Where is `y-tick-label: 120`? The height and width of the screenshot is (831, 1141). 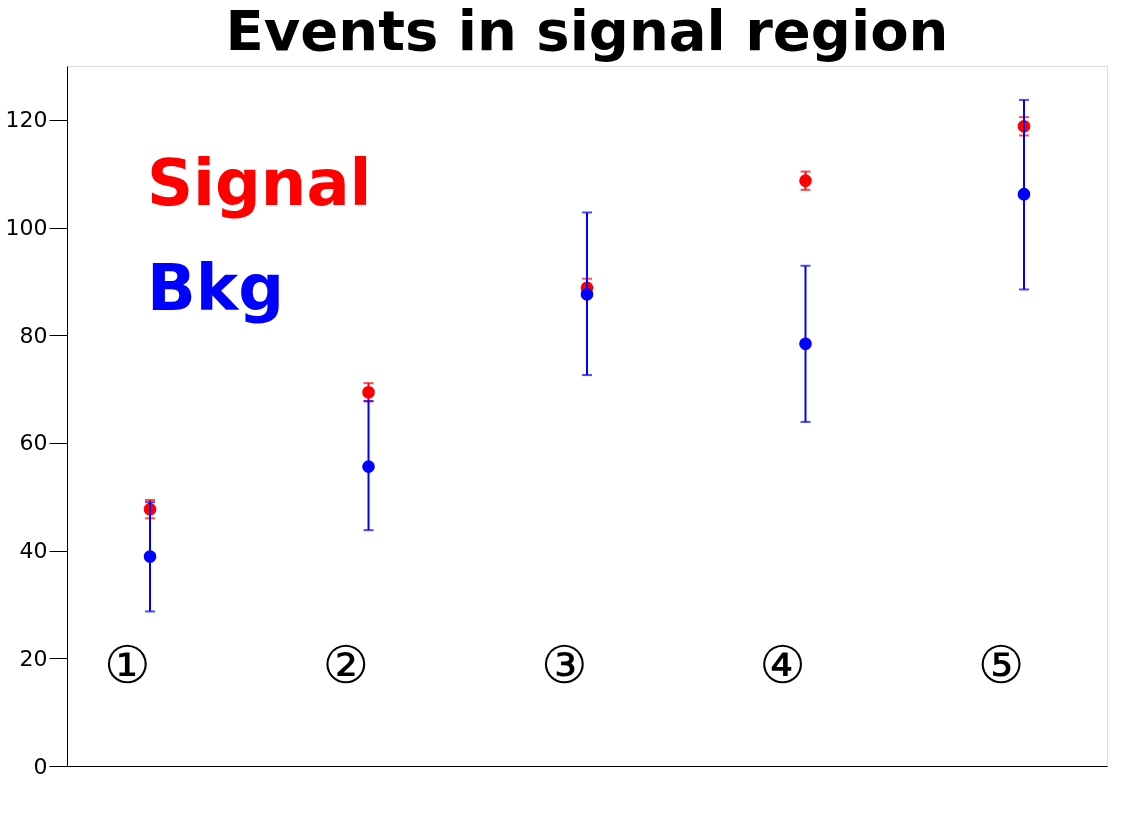
y-tick-label: 120 is located at coordinates (26, 120).